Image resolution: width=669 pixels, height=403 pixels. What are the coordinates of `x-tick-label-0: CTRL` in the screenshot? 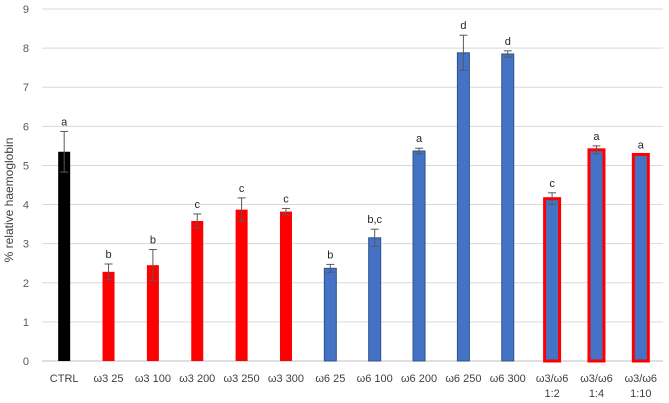 It's located at (64, 379).